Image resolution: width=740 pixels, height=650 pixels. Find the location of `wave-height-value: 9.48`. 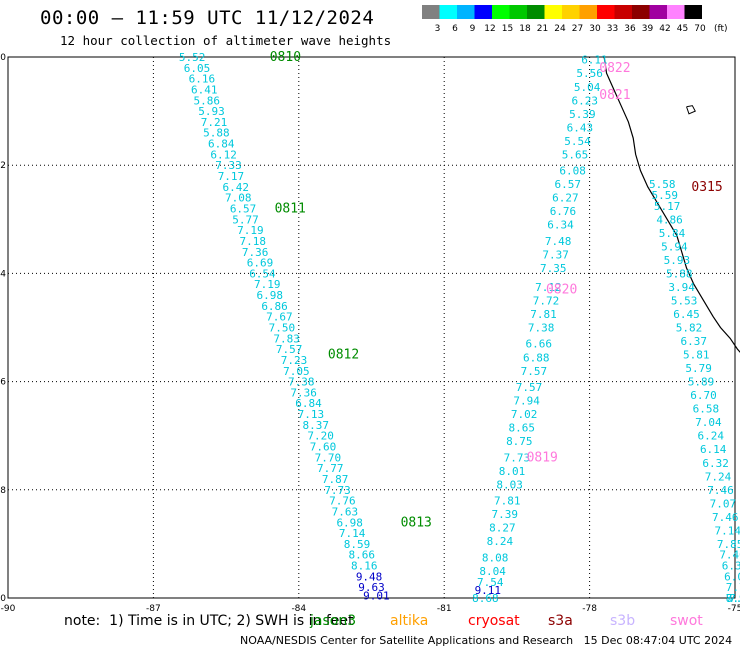

wave-height-value: 9.48 is located at coordinates (369, 576).